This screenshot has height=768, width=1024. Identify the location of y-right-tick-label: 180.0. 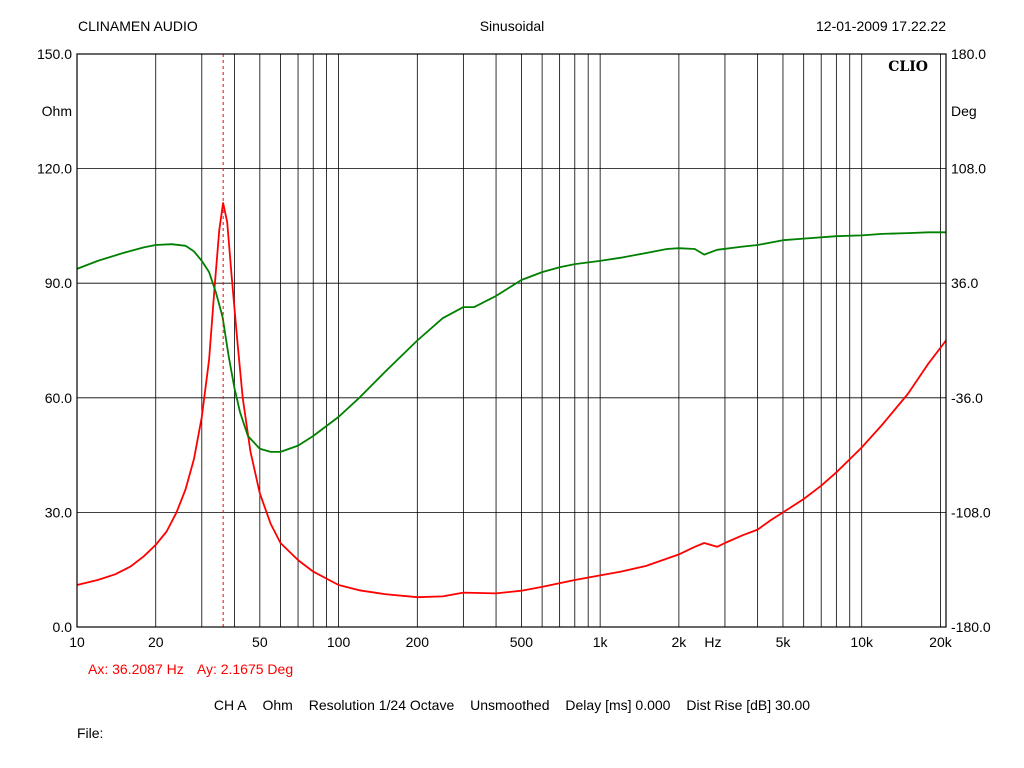
(968, 54).